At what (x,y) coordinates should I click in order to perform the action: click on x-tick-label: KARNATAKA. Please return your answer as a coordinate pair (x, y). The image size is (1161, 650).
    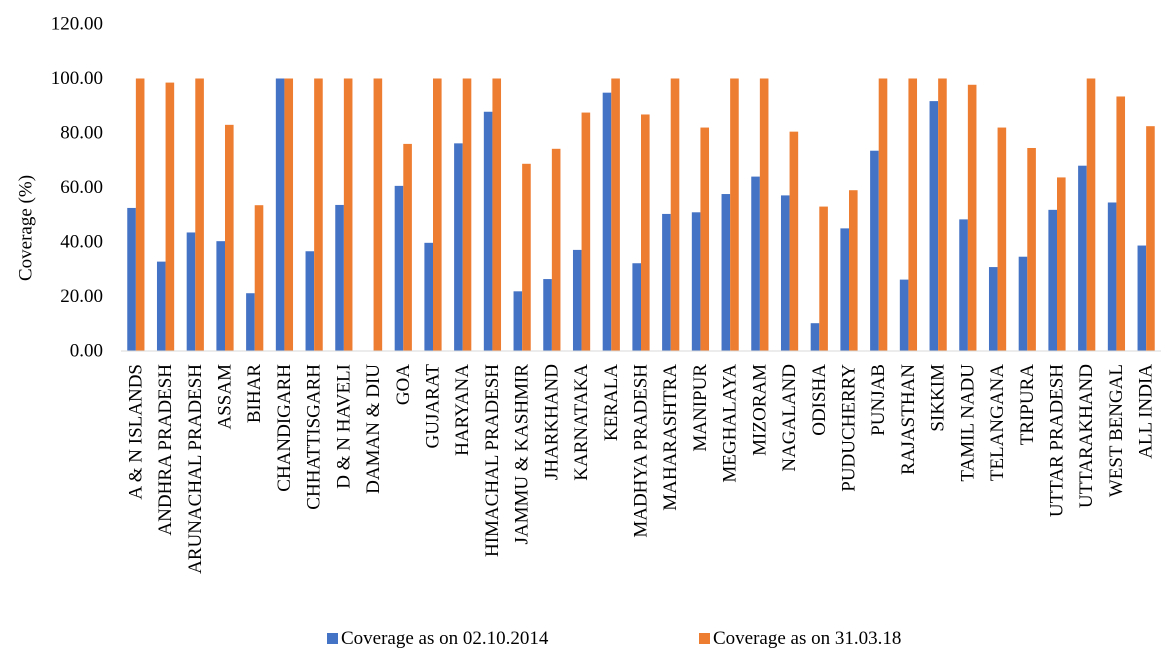
    Looking at the image, I should click on (581, 422).